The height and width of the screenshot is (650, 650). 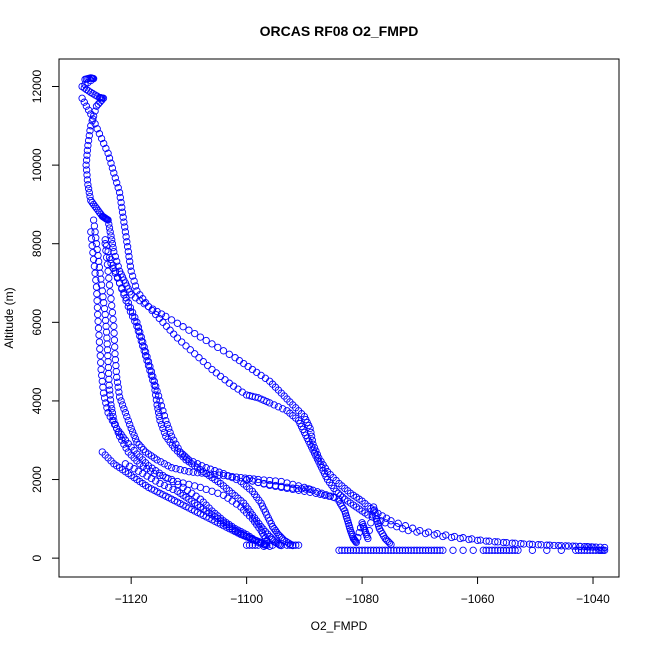 What do you see at coordinates (478, 599) in the screenshot?
I see `x-tick-label: −1060` at bounding box center [478, 599].